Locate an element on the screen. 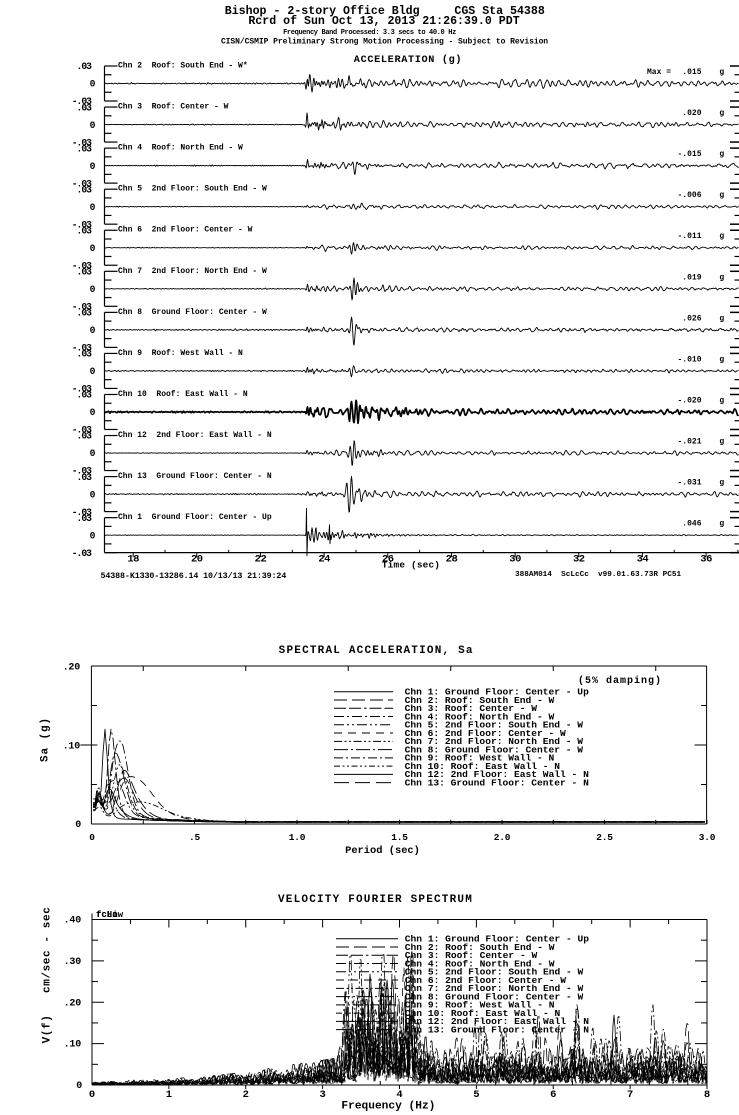 The height and width of the screenshot is (1115, 739). svg-text: .026 is located at coordinates (691, 318).